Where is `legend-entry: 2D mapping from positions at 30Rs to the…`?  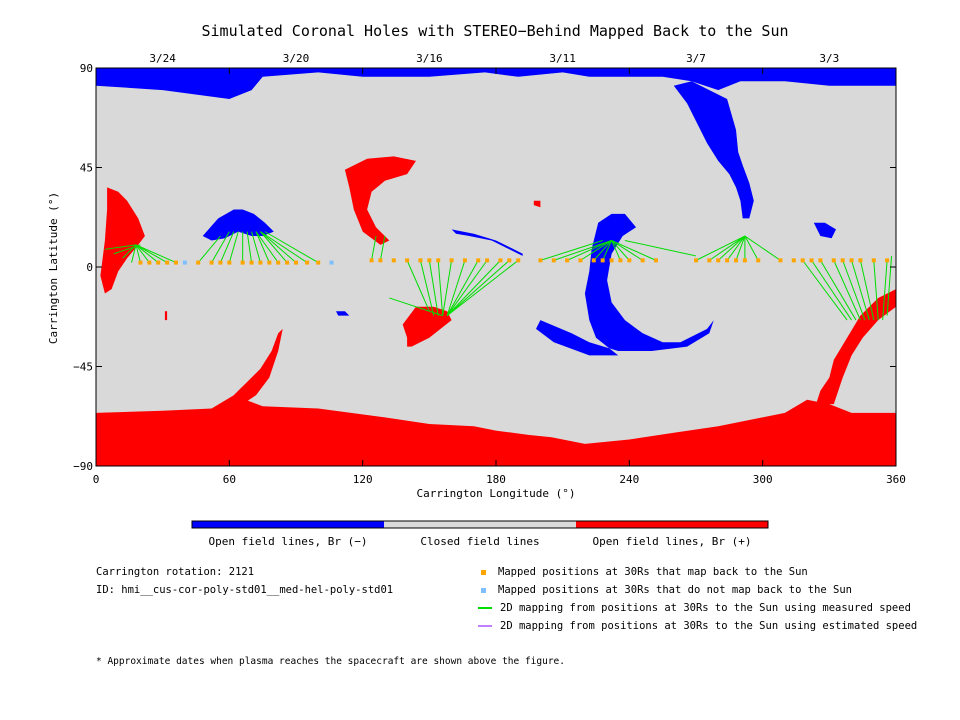
legend-entry: 2D mapping from positions at 30Rs to the… is located at coordinates (694, 608).